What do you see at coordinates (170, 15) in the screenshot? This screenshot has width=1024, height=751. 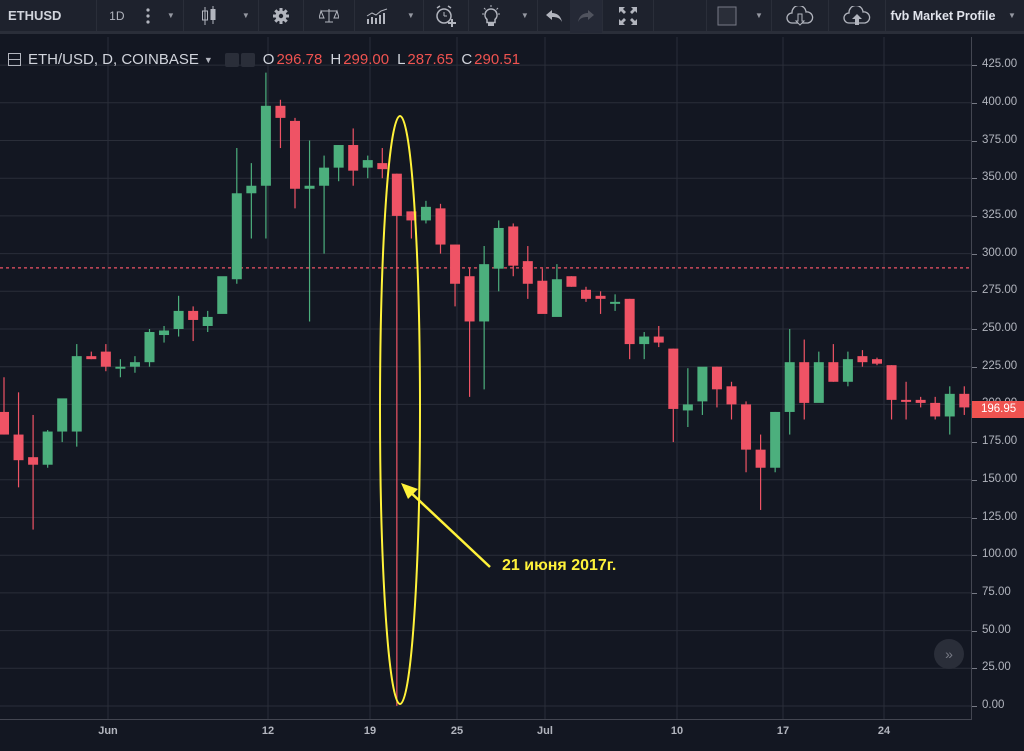 I see `interval-dropdown-caret-icon: ▼` at bounding box center [170, 15].